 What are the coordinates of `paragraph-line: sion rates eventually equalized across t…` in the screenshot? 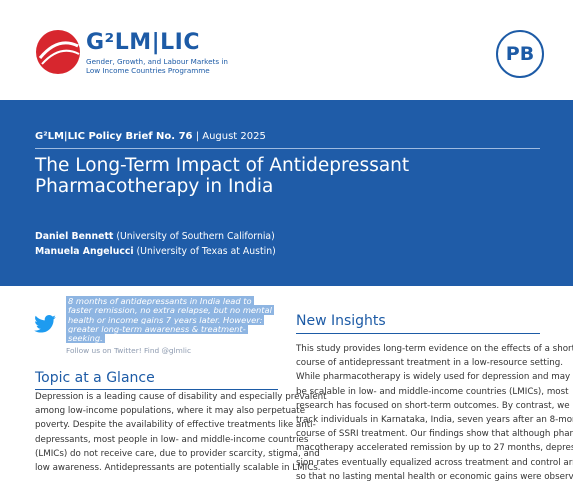 It's located at (434, 462).